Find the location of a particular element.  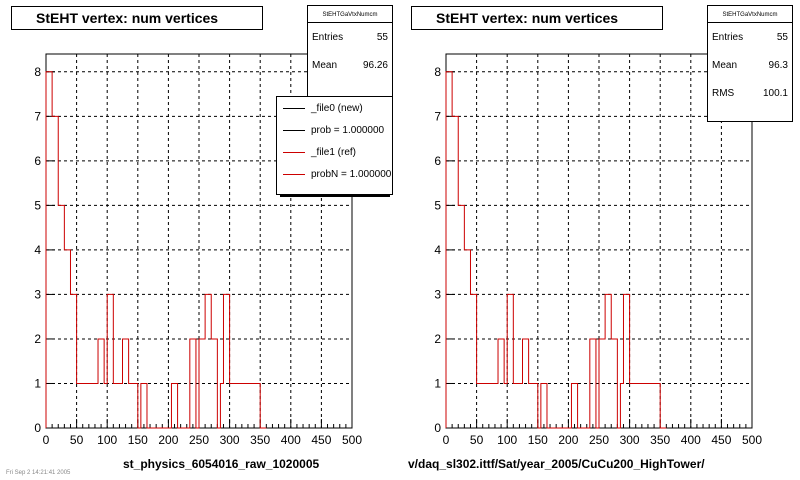

legend-item-file1: _file1 (ref) is located at coordinates (334, 152).